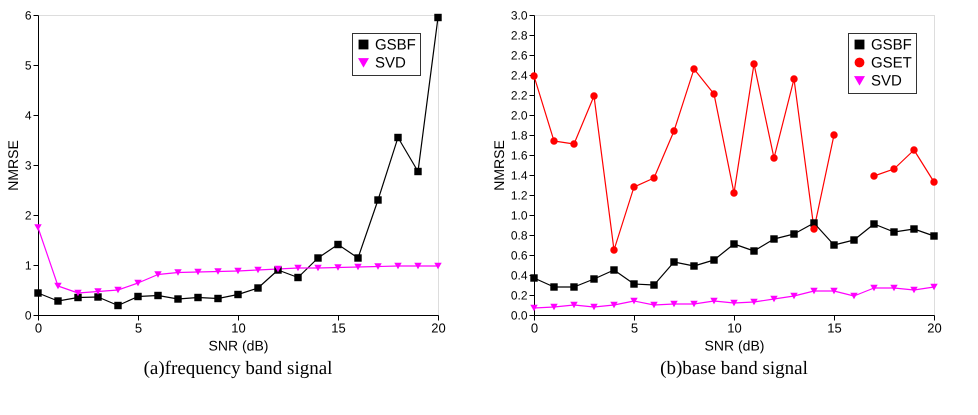  I want to click on y-tick-label: 0.2, so click(519, 295).